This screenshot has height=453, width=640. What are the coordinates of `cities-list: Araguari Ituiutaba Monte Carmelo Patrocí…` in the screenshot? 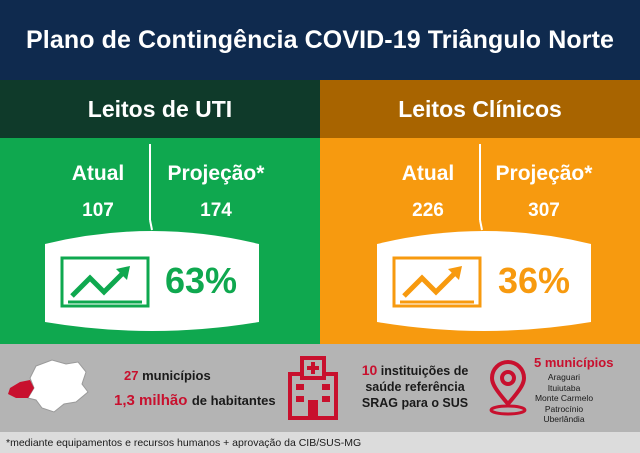 It's located at (564, 398).